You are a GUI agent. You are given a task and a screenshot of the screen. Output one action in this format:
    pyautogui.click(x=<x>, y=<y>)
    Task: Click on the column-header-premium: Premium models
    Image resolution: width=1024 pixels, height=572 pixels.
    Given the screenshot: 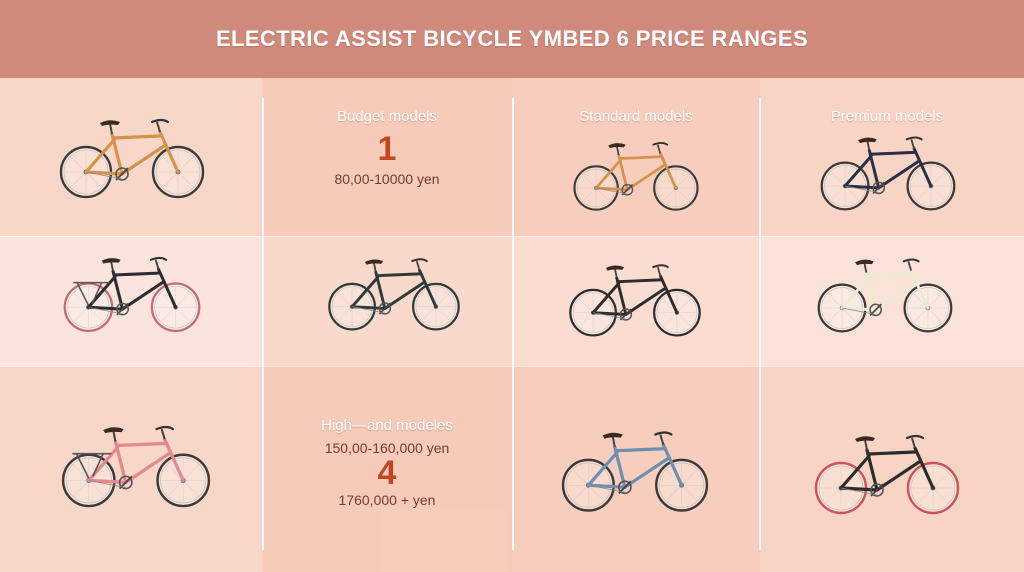 What is the action you would take?
    pyautogui.click(x=887, y=116)
    